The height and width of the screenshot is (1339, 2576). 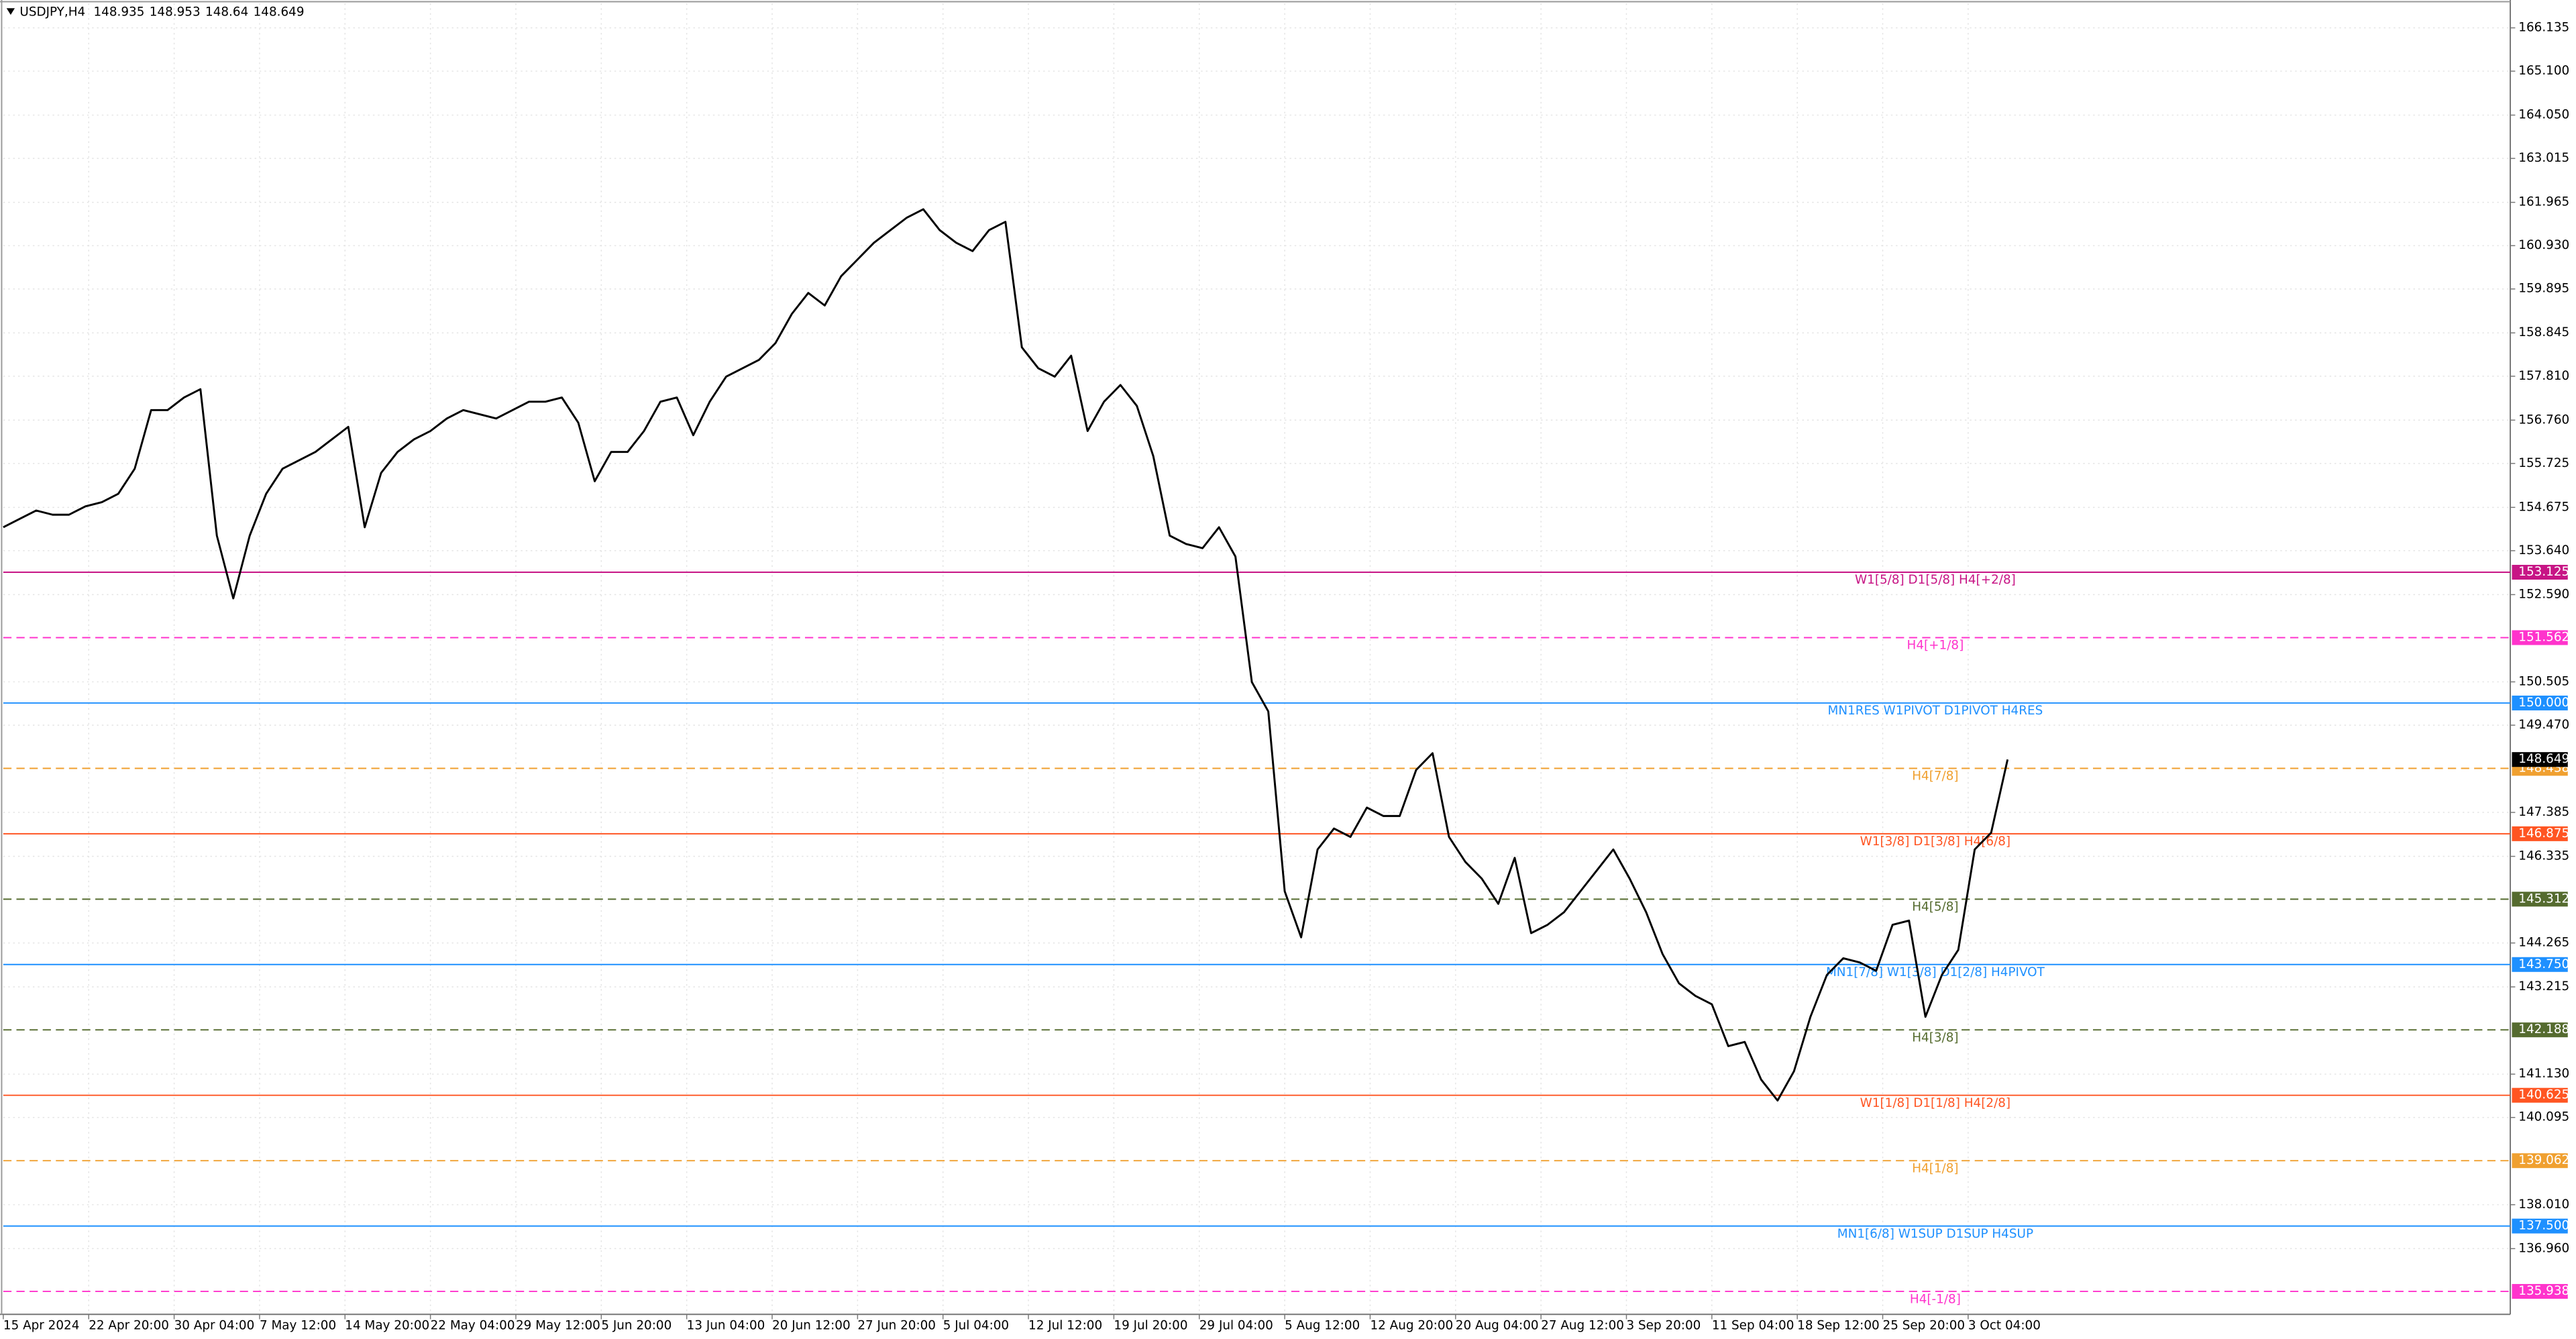 What do you see at coordinates (279, 12) in the screenshot?
I see `header-close: 148.649` at bounding box center [279, 12].